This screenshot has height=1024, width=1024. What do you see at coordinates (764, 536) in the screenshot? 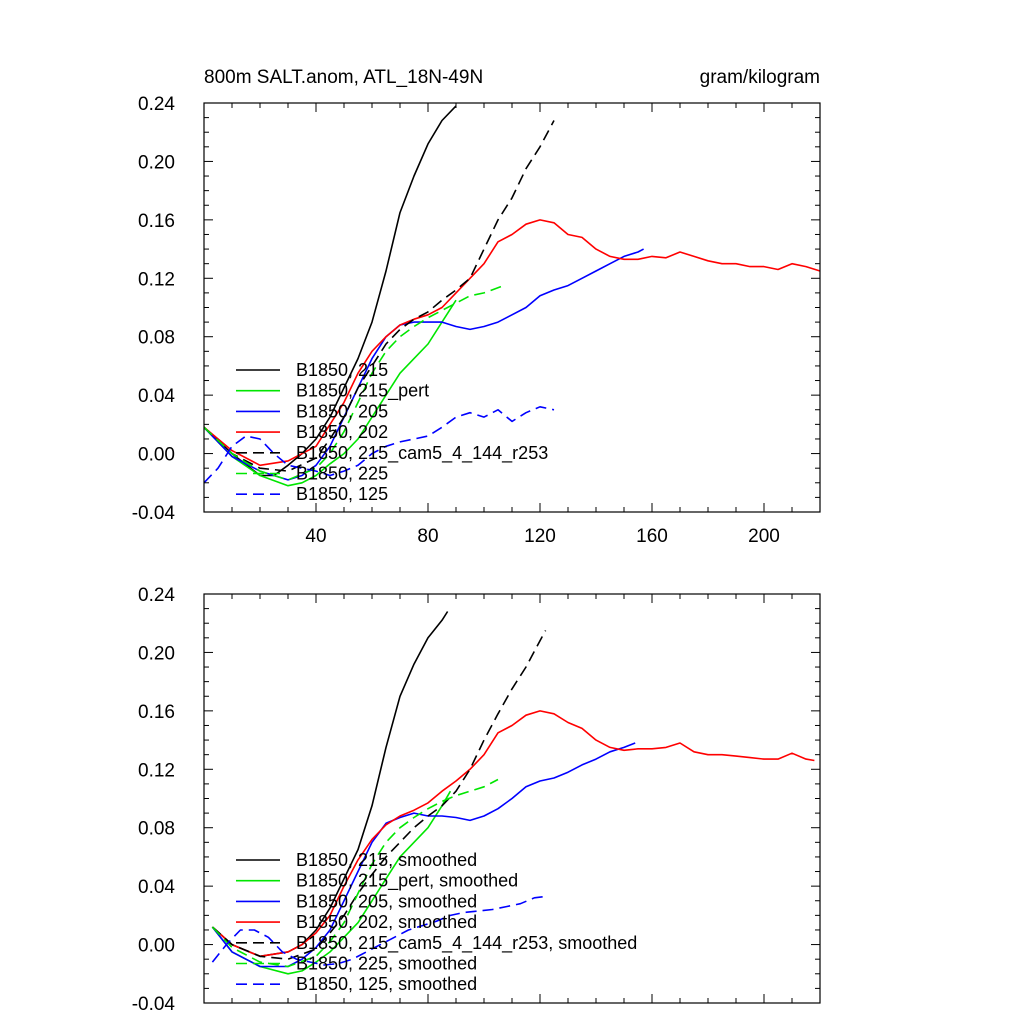
I see `x-tick-label: 200` at bounding box center [764, 536].